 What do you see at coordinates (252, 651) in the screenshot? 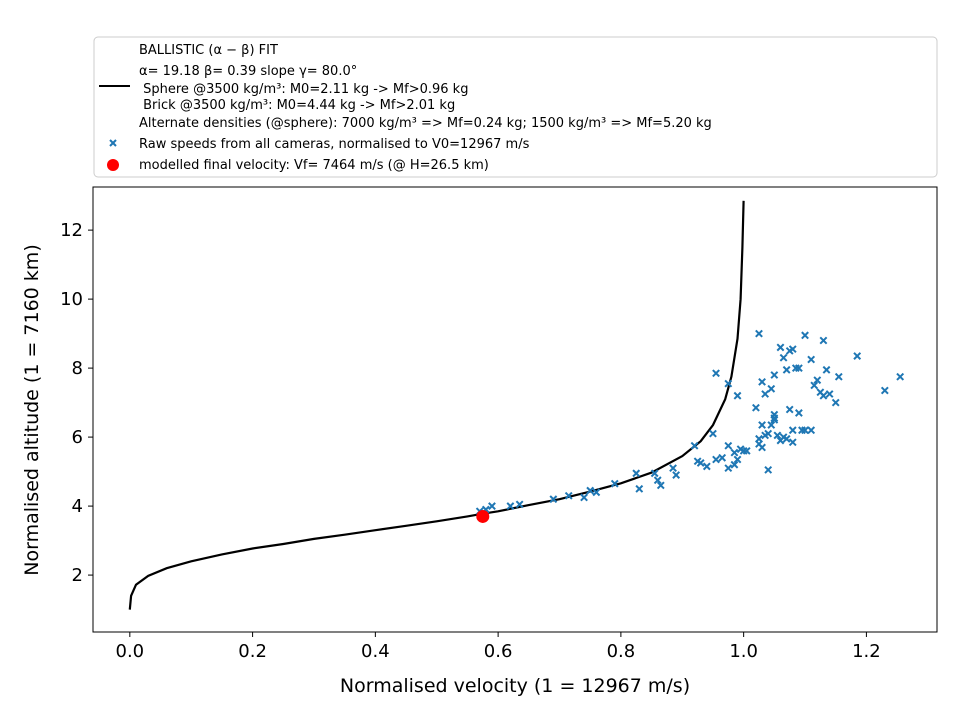
I see `x-tick-label: 0.2` at bounding box center [252, 651].